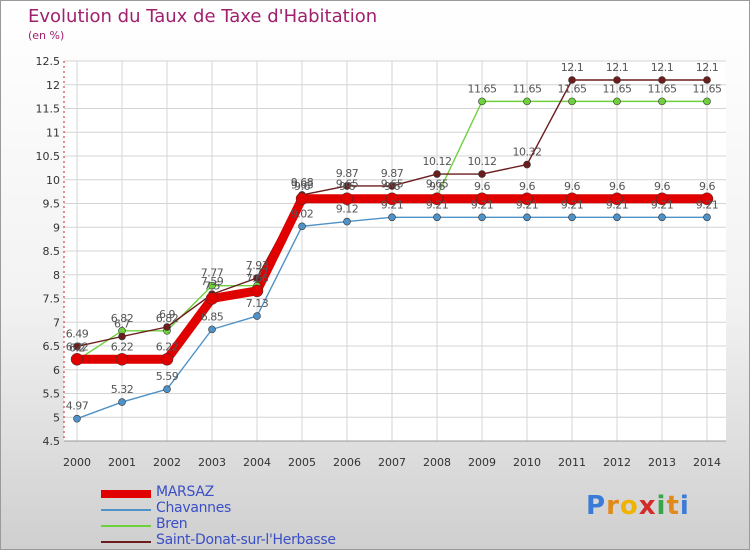 This screenshot has width=750, height=550. What do you see at coordinates (647, 506) in the screenshot?
I see `logo-letter: x` at bounding box center [647, 506].